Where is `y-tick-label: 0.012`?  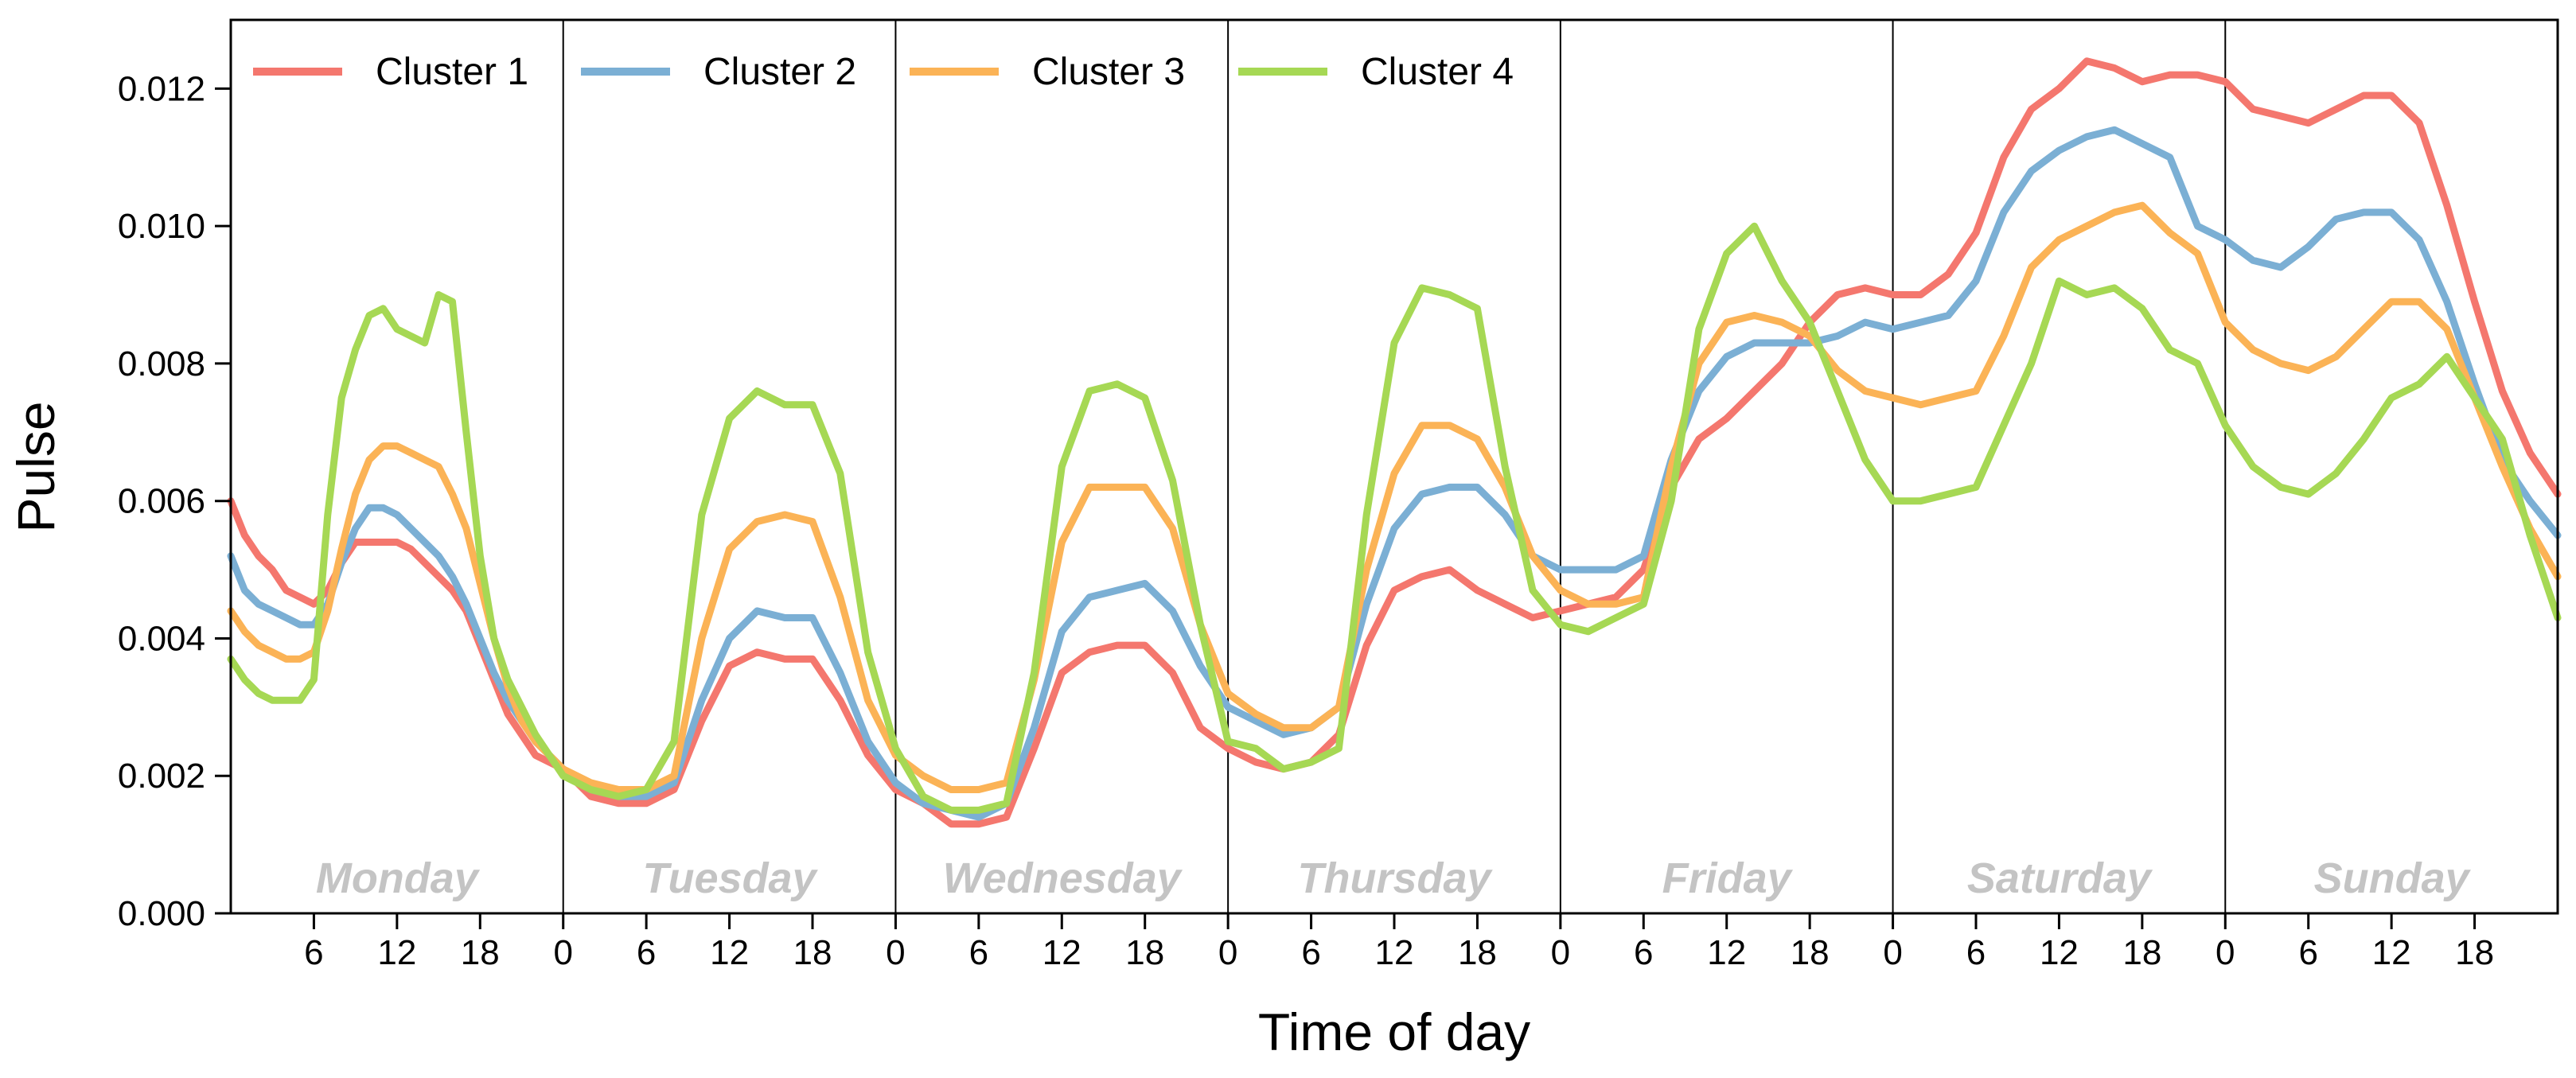
y-tick-label: 0.012 is located at coordinates (161, 88).